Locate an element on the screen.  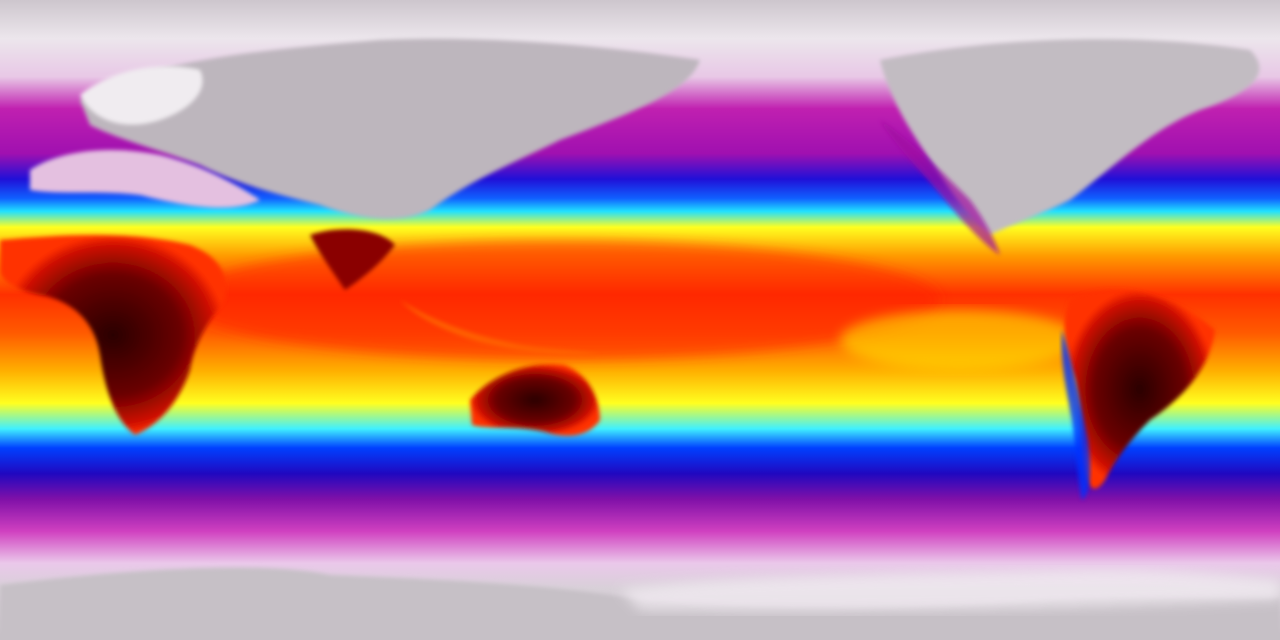
antarctic-sea-ice is located at coordinates (950, 590).